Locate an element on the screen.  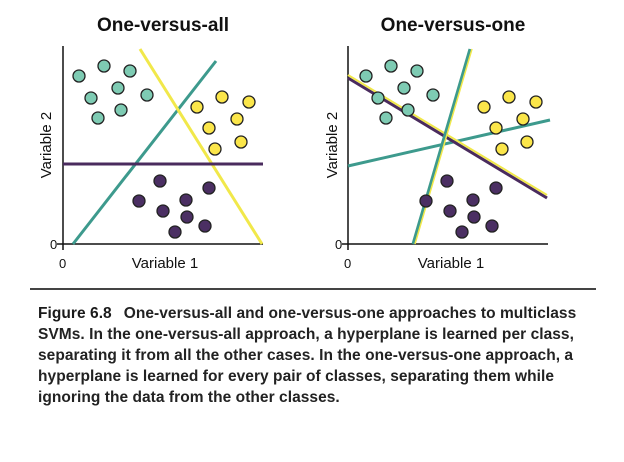
hyperplane-teal-vs-purple-inner is located at coordinates (443, 146).